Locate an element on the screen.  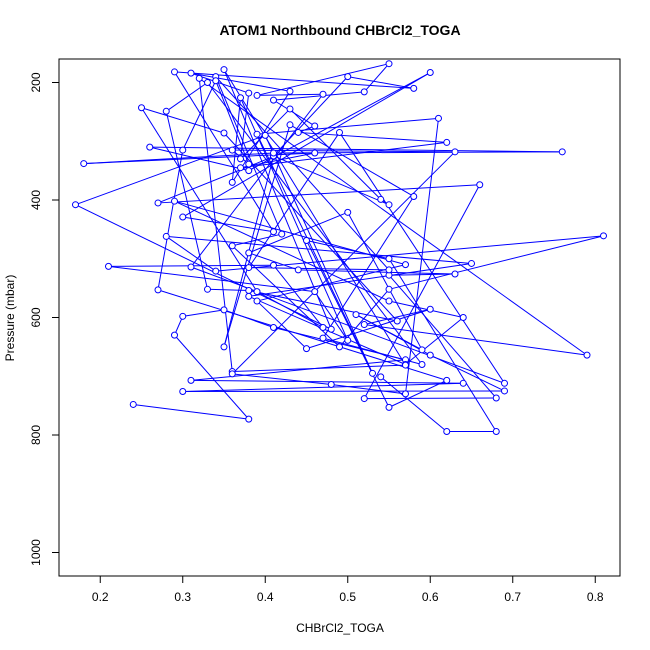
x-tick-label: 0.4 is located at coordinates (265, 597).